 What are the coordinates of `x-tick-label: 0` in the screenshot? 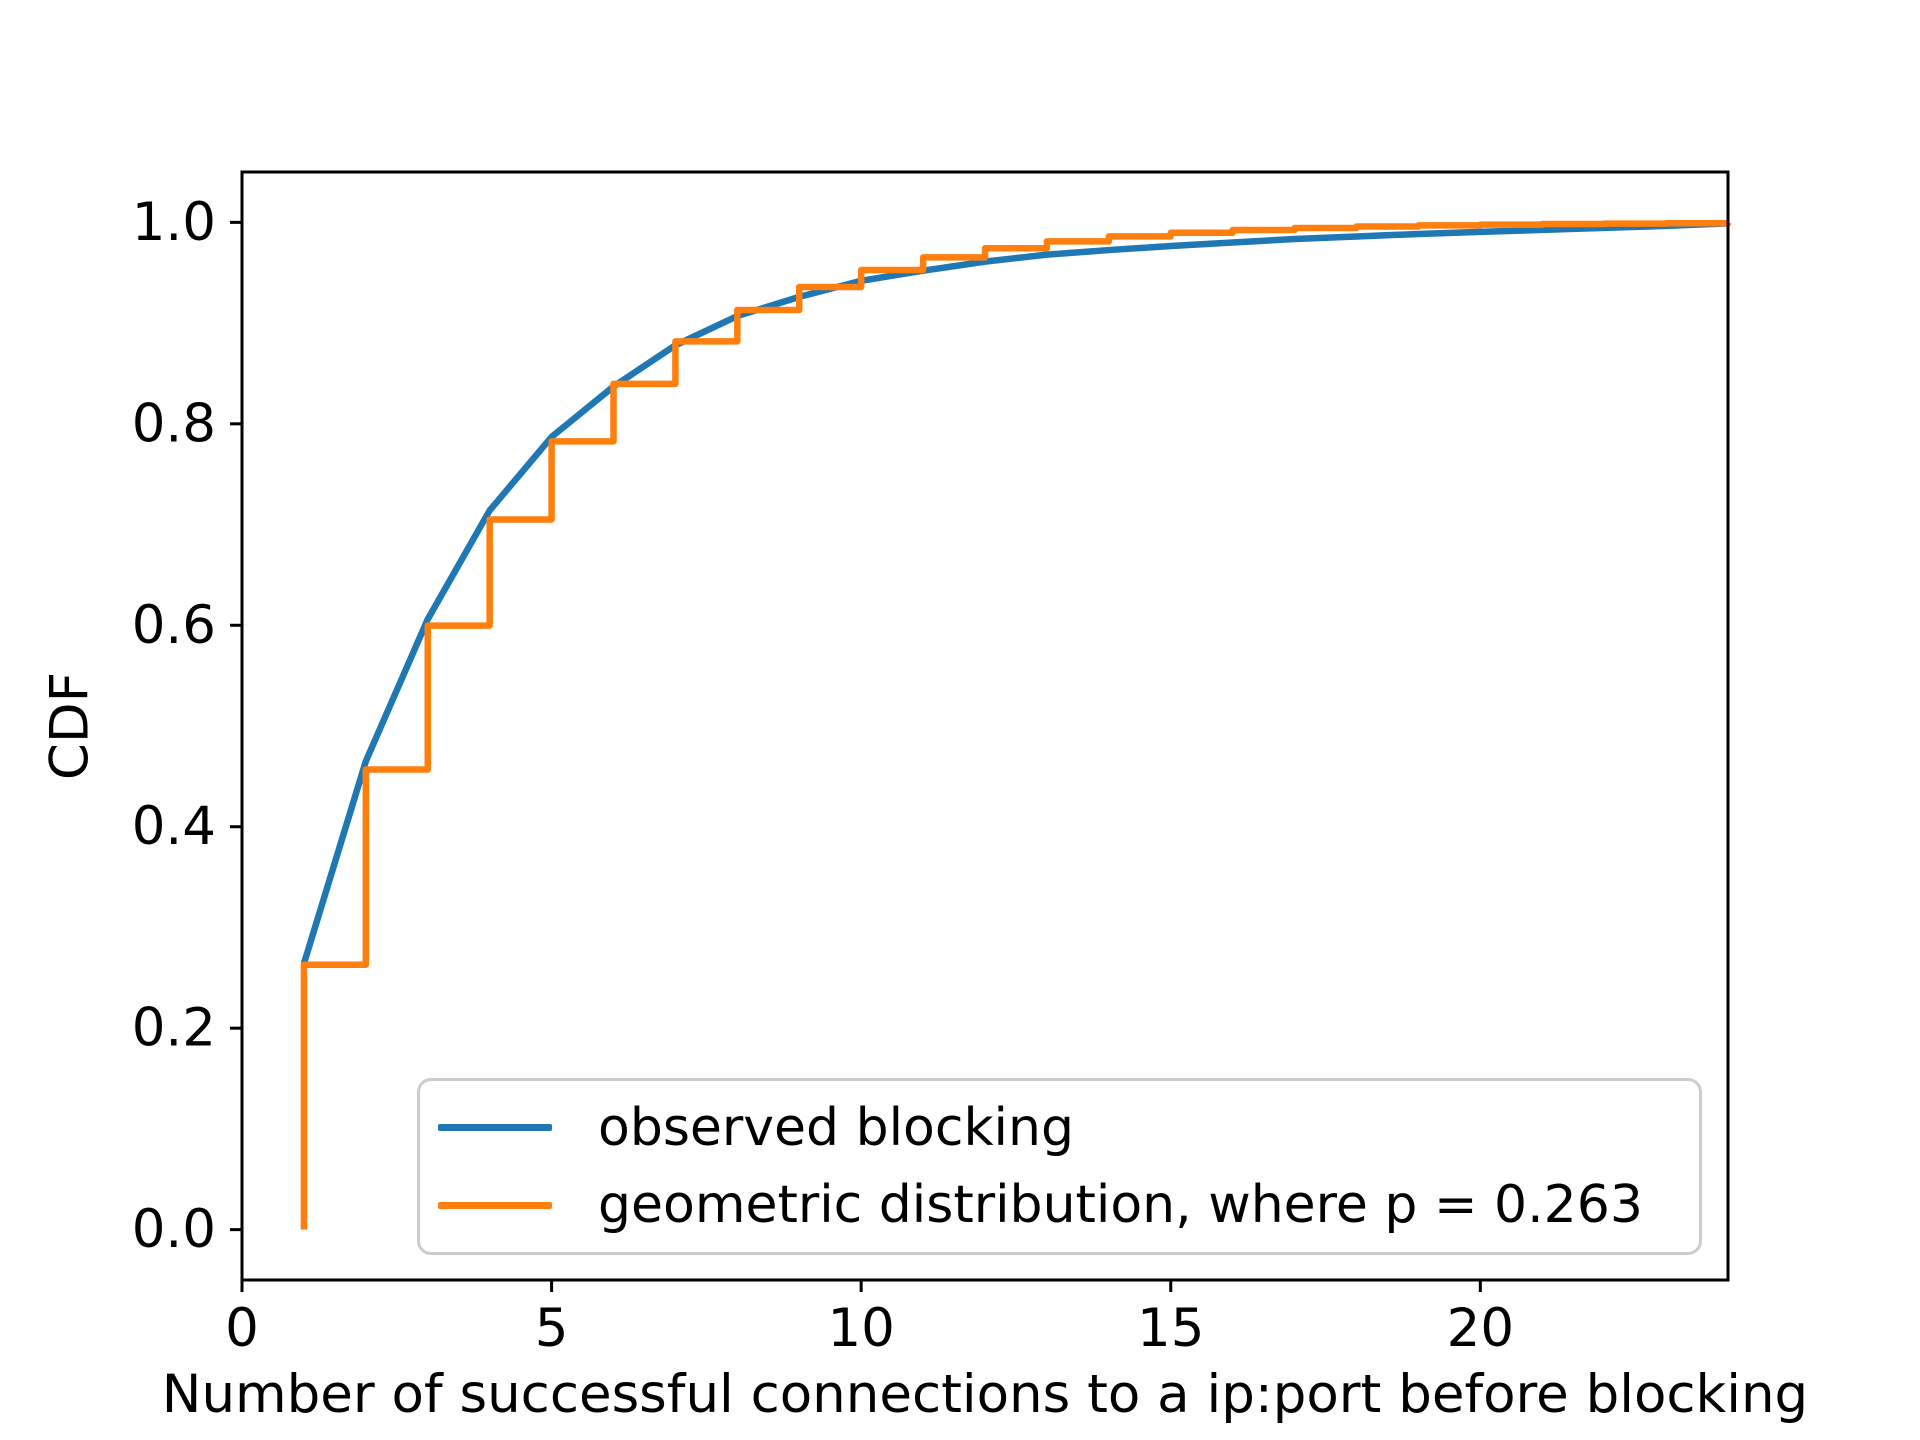 It's located at (242, 1328).